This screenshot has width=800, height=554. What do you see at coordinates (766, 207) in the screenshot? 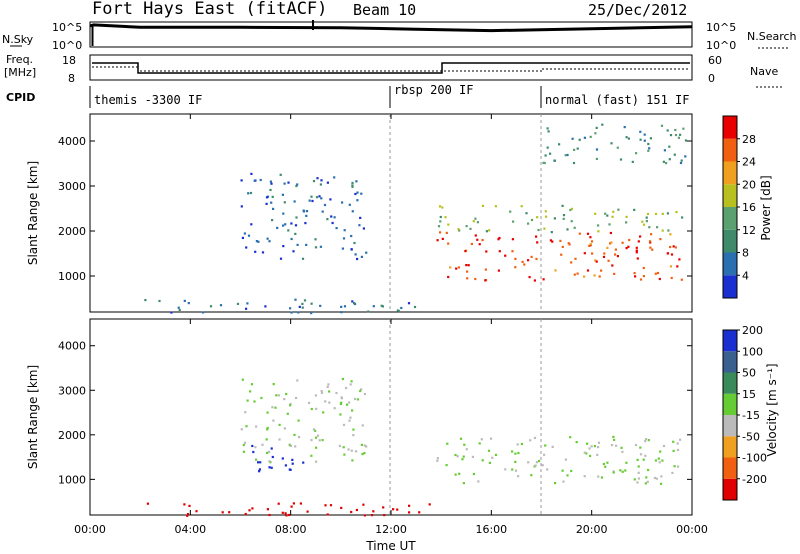
I see `power-colorbar-label: Power [dB]` at bounding box center [766, 207].